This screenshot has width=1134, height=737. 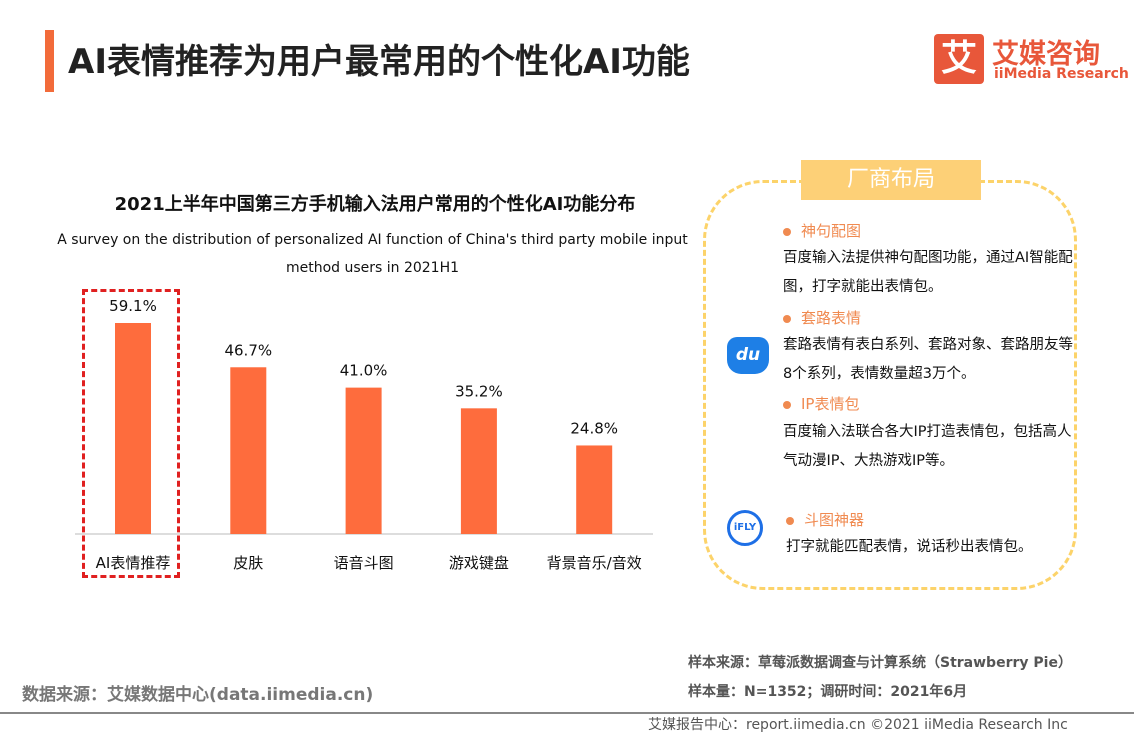 What do you see at coordinates (891, 180) in the screenshot?
I see `panel-title: 厂商布局` at bounding box center [891, 180].